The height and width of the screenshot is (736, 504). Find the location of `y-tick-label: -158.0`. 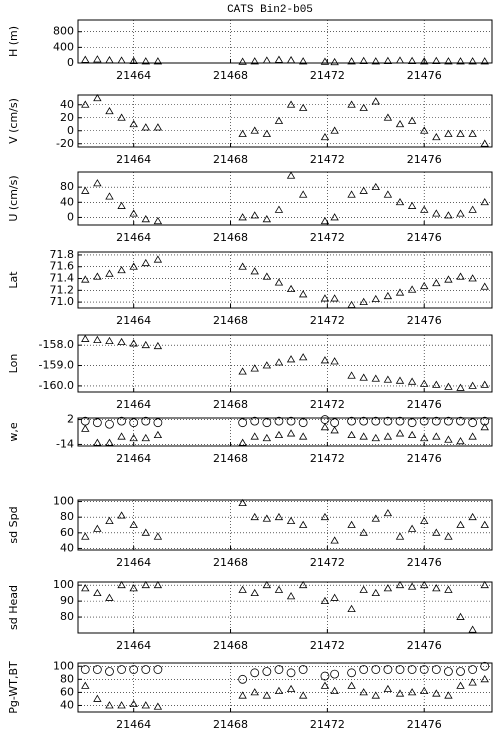

y-tick-label: -158.0 is located at coordinates (56, 344).